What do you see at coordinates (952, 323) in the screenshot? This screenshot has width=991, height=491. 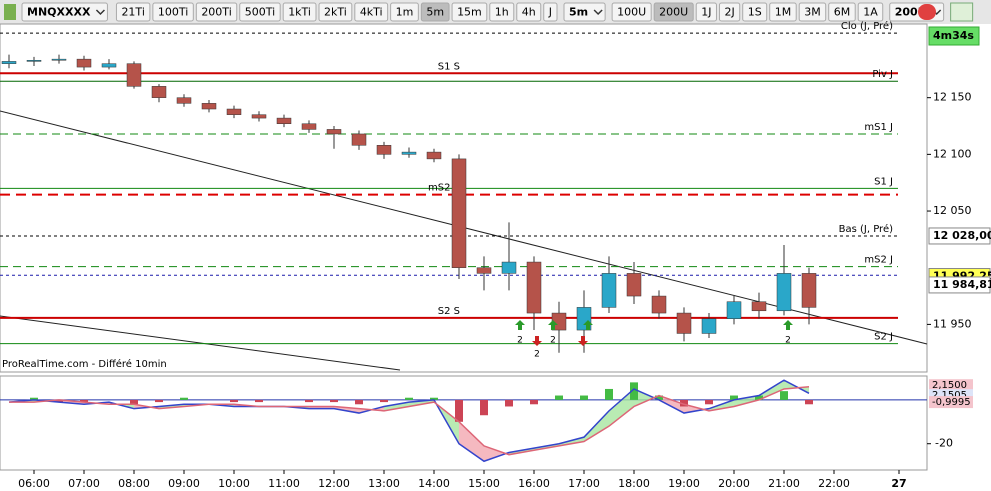 I see `y-tick-label: 11 950` at bounding box center [952, 323].